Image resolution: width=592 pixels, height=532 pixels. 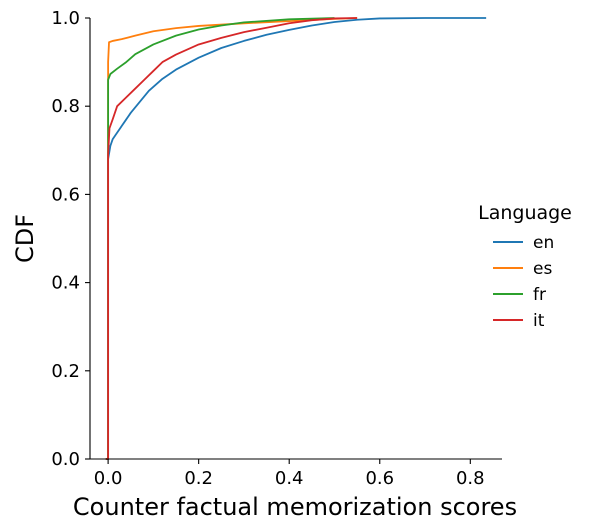 What do you see at coordinates (542, 269) in the screenshot?
I see `legend-label-es: es` at bounding box center [542, 269].